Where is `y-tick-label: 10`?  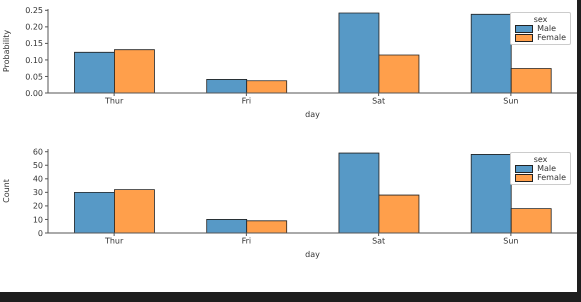 y-tick-label: 10 is located at coordinates (37, 219).